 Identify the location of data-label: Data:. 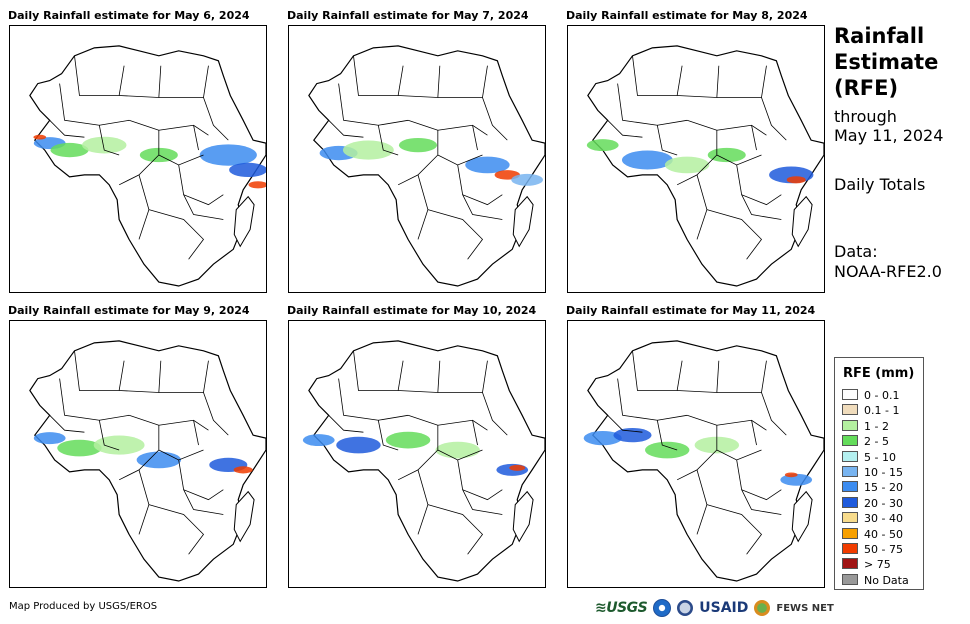
(856, 251).